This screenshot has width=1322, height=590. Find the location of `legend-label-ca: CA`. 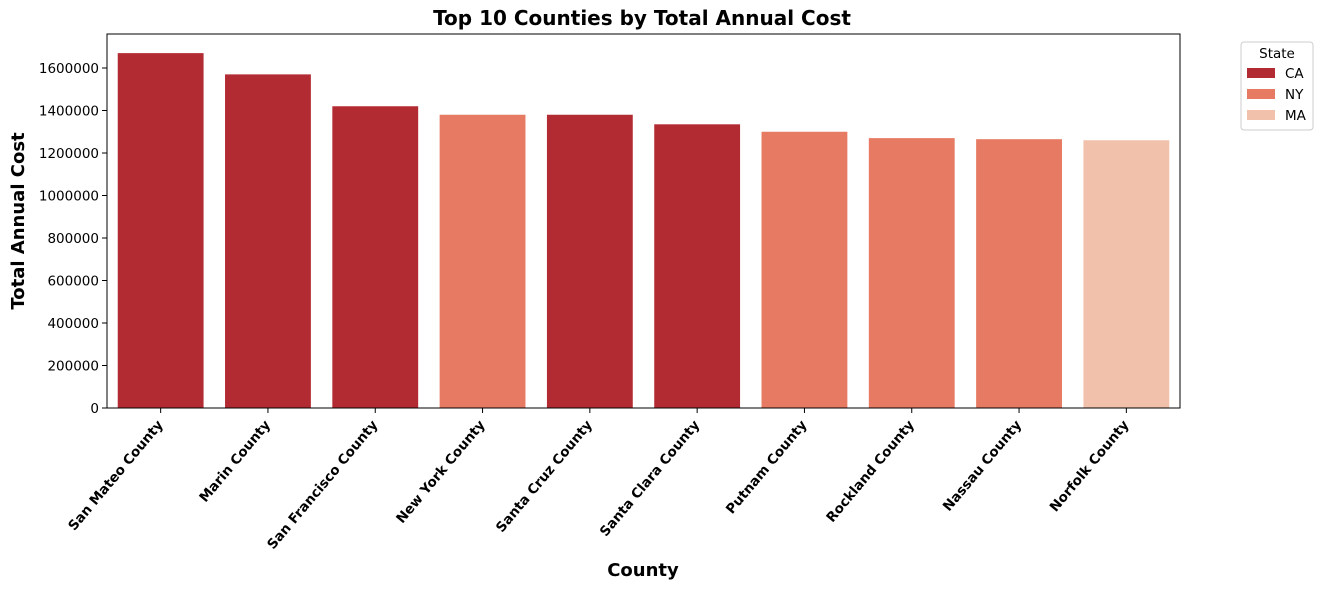

legend-label-ca: CA is located at coordinates (1294, 74).